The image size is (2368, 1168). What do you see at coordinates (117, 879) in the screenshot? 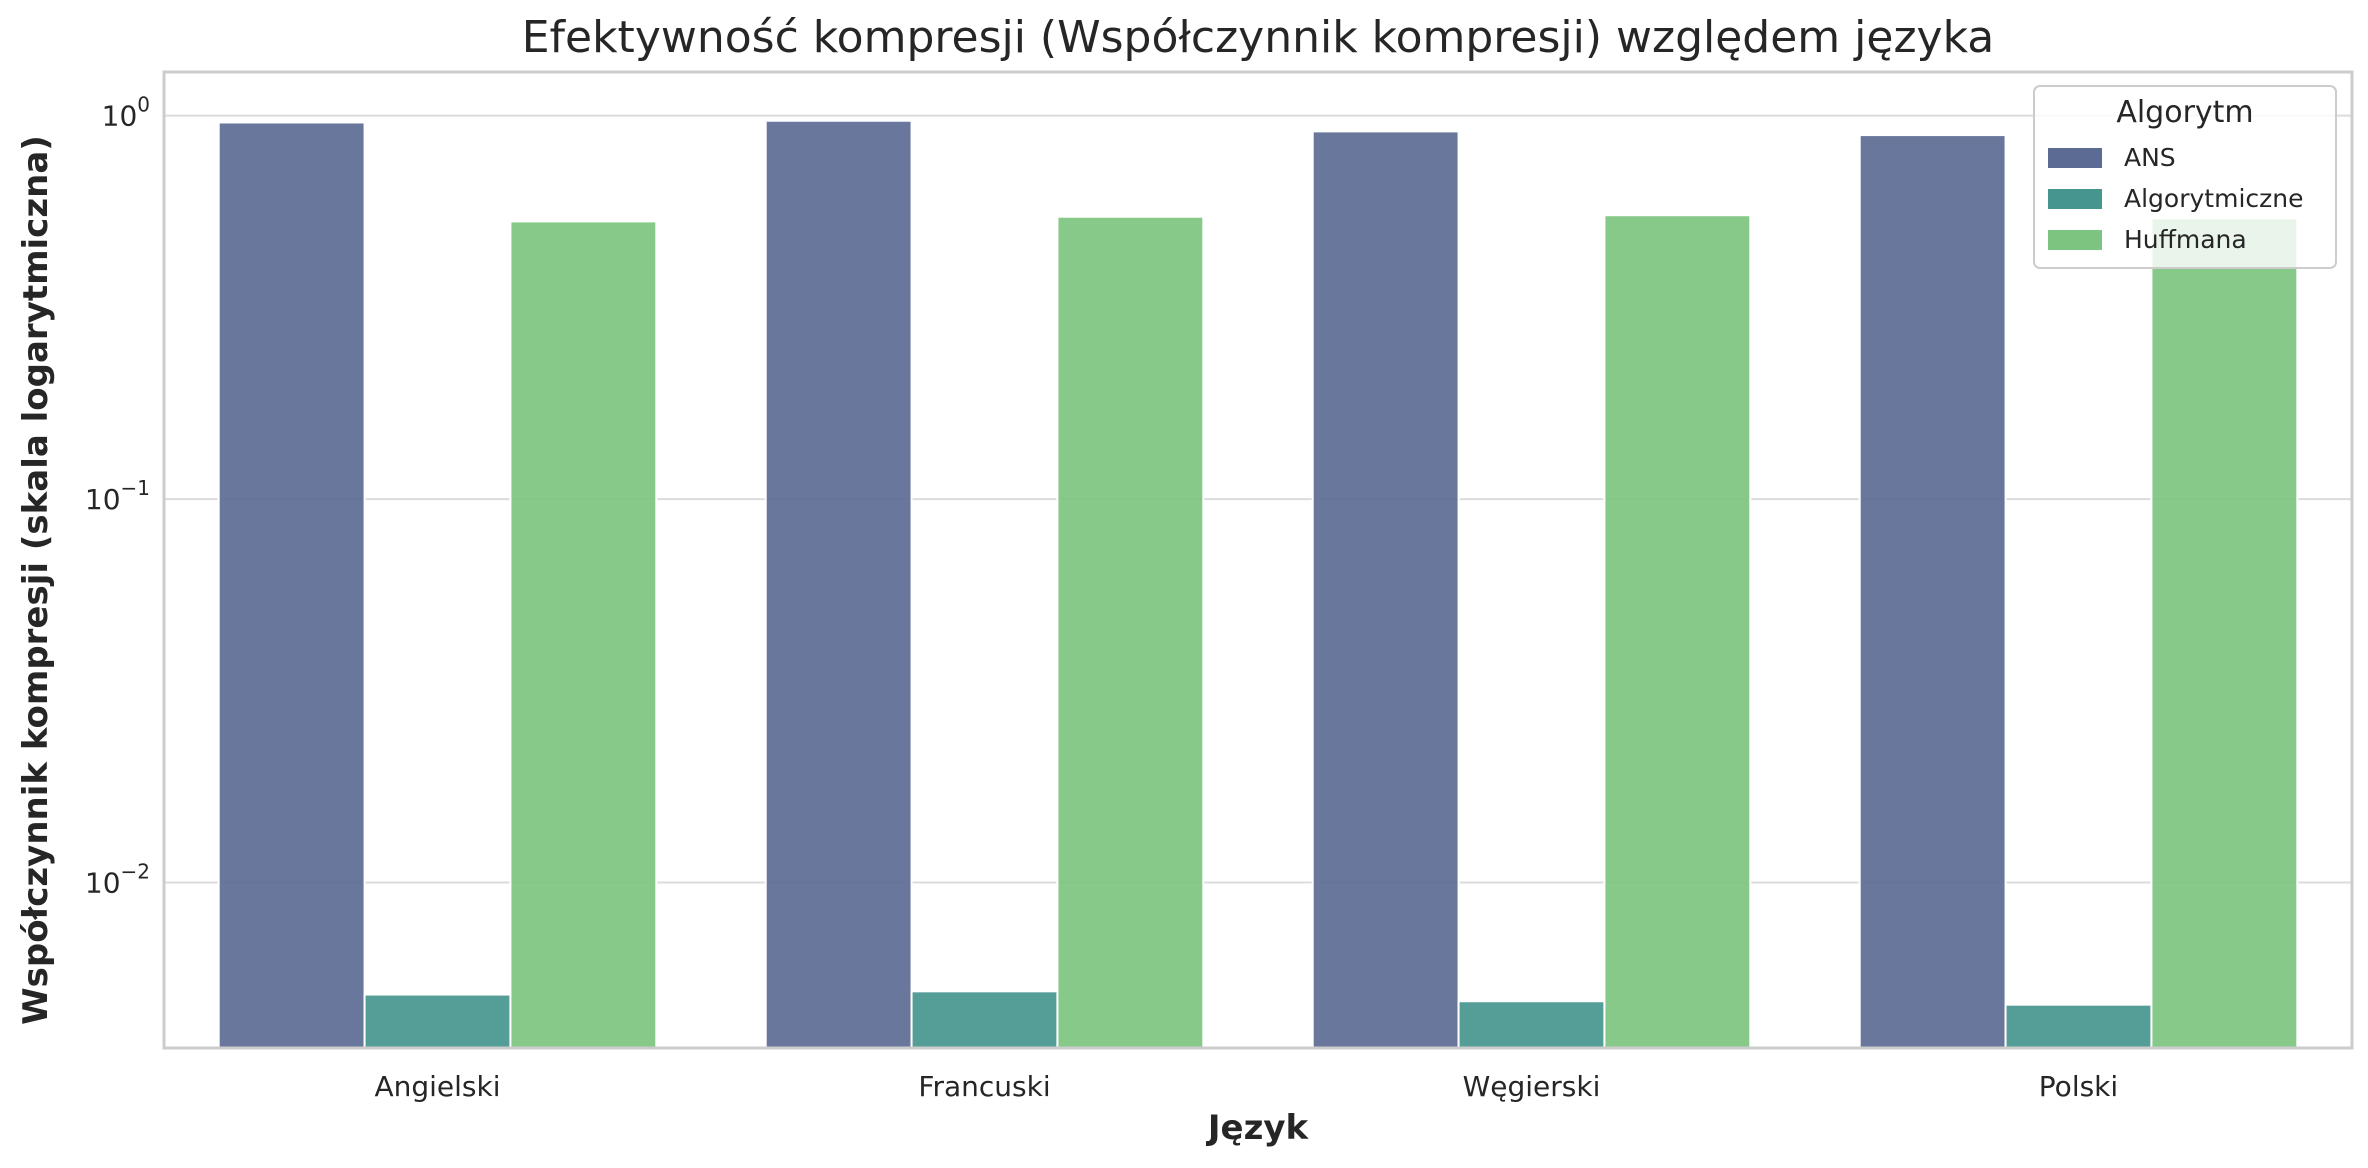
I see `y-tick-label: 10⁻²` at bounding box center [117, 879].